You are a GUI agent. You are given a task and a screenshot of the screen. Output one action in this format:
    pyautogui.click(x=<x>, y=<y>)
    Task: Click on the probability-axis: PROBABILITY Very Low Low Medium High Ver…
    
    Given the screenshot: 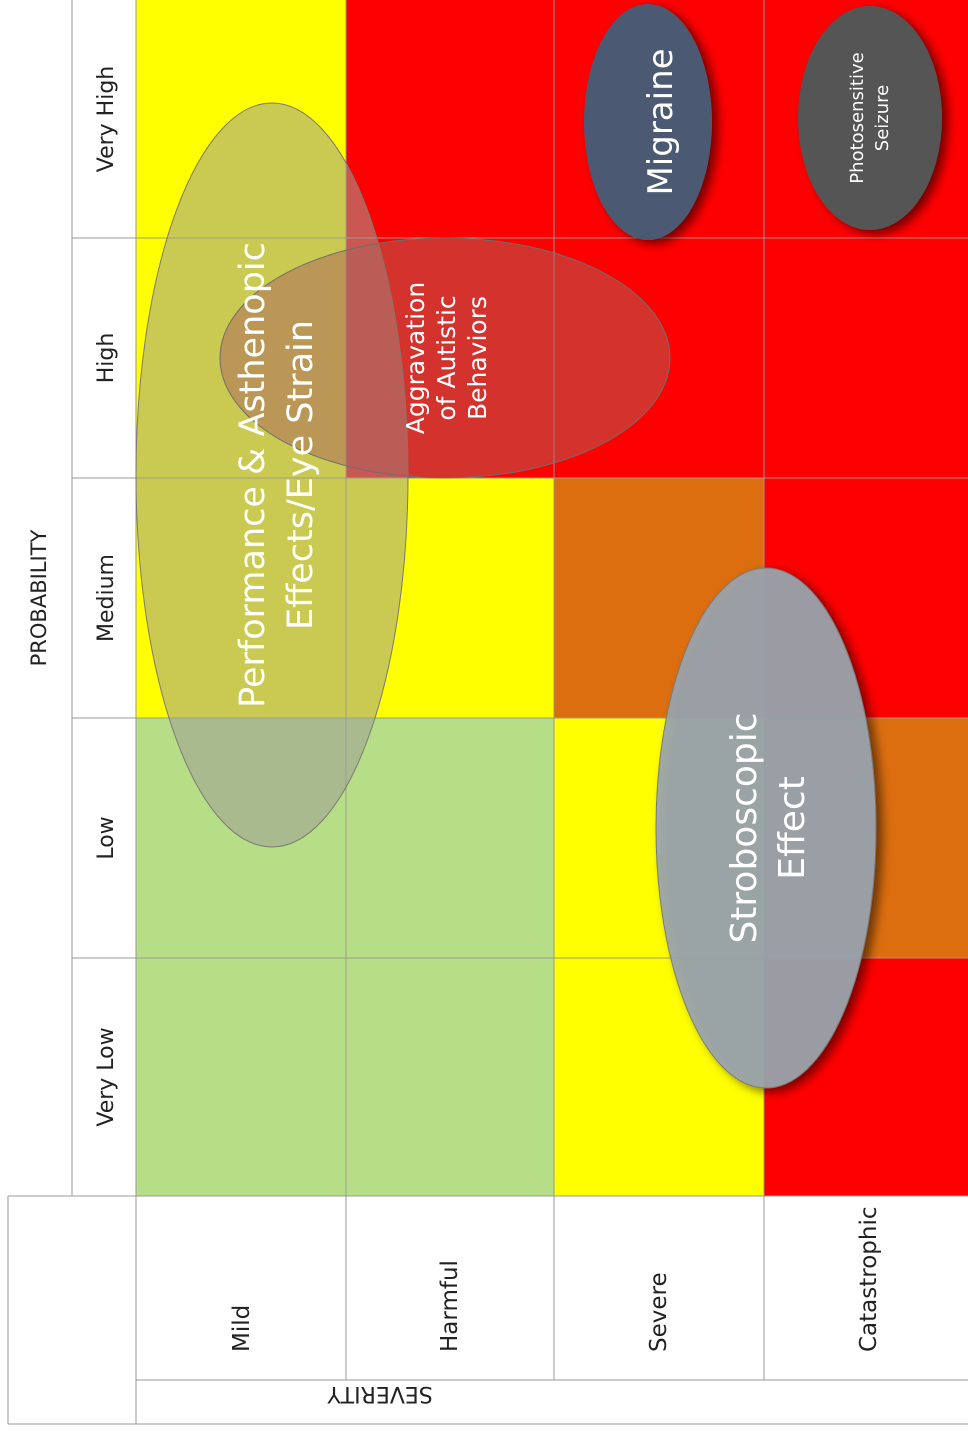 What is the action you would take?
    pyautogui.click(x=73, y=596)
    